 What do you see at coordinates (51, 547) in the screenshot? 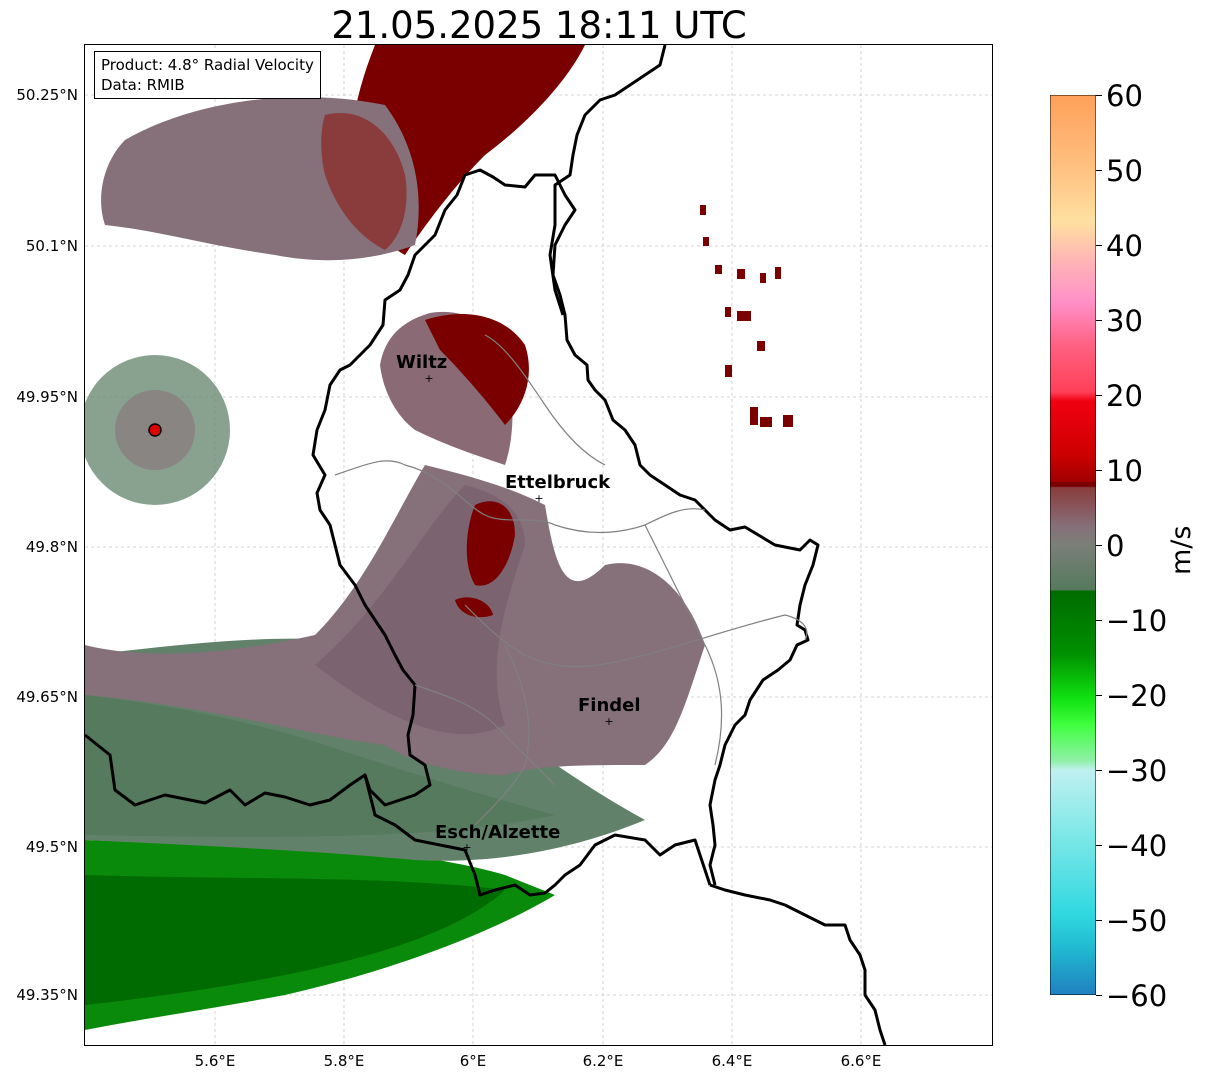
I see `lat-label: 49.8°N` at bounding box center [51, 547].